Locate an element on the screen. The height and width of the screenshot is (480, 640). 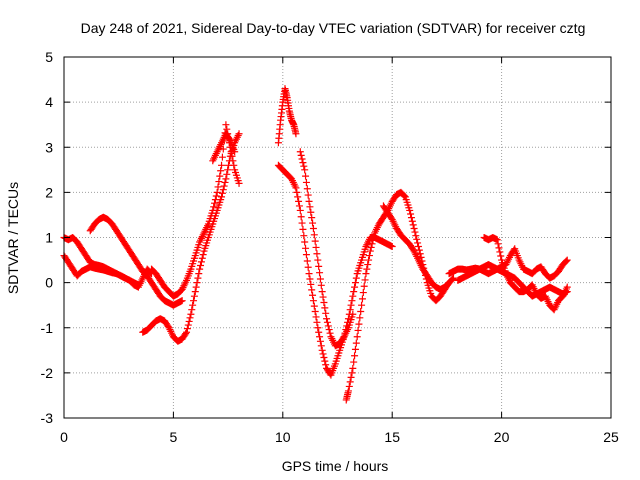
x-tick-label: 20 is located at coordinates (502, 437).